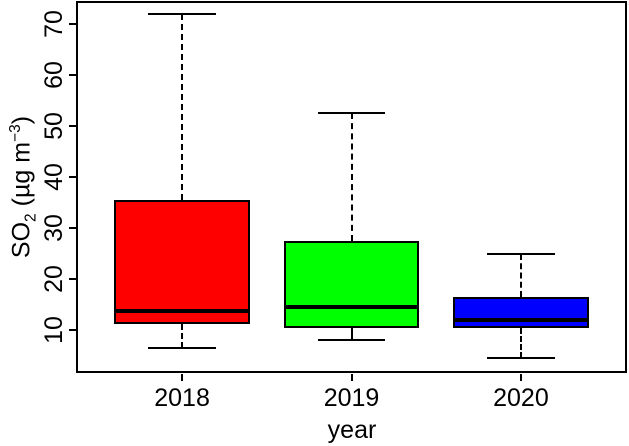 Image resolution: width=629 pixels, height=446 pixels. Describe the element at coordinates (54, 330) in the screenshot. I see `y-tick-label: 10` at that location.